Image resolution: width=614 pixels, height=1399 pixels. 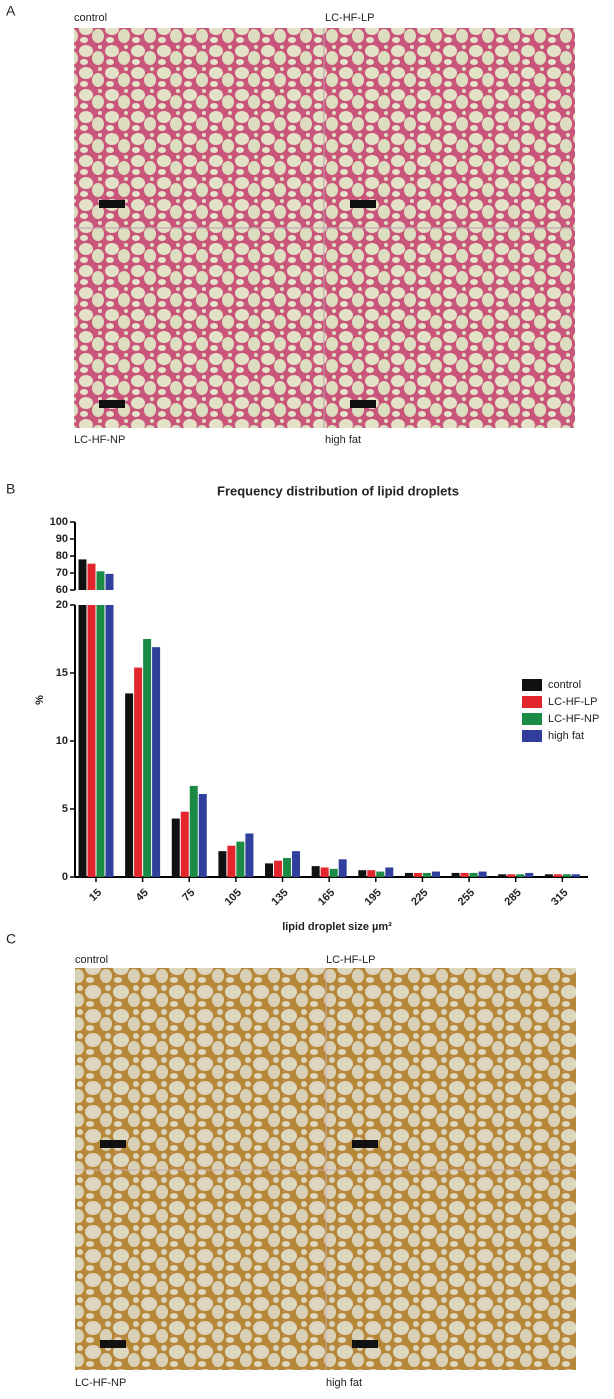 I want to click on y-tick-label: 60, so click(x=62, y=590).